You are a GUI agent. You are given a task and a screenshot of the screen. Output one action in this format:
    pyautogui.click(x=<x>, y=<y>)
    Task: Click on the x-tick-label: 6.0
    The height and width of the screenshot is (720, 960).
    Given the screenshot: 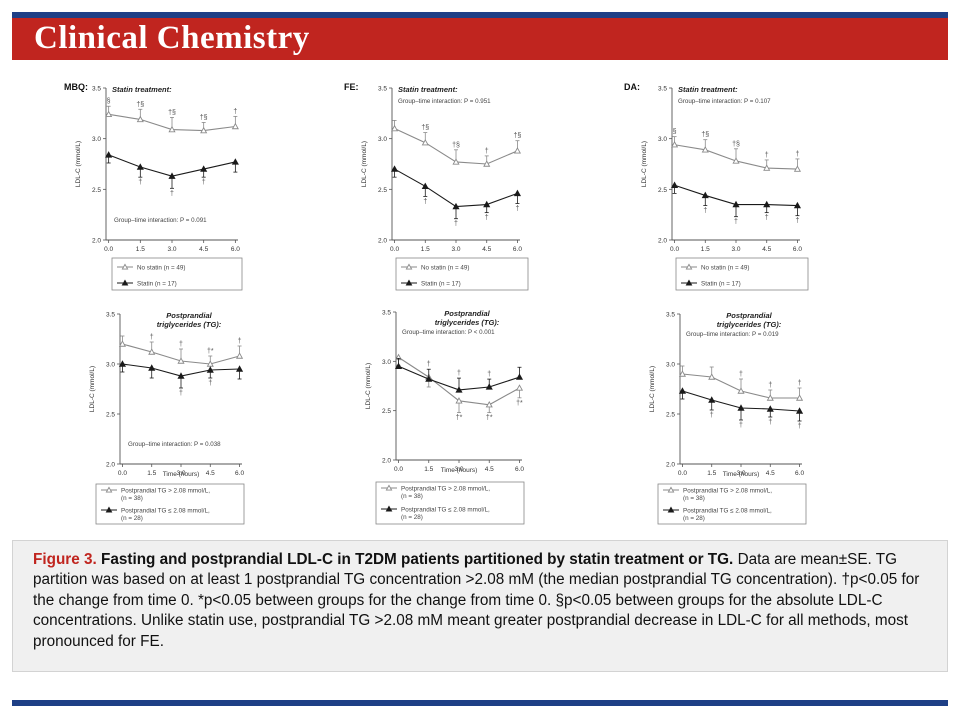 What is the action you would take?
    pyautogui.click(x=519, y=469)
    